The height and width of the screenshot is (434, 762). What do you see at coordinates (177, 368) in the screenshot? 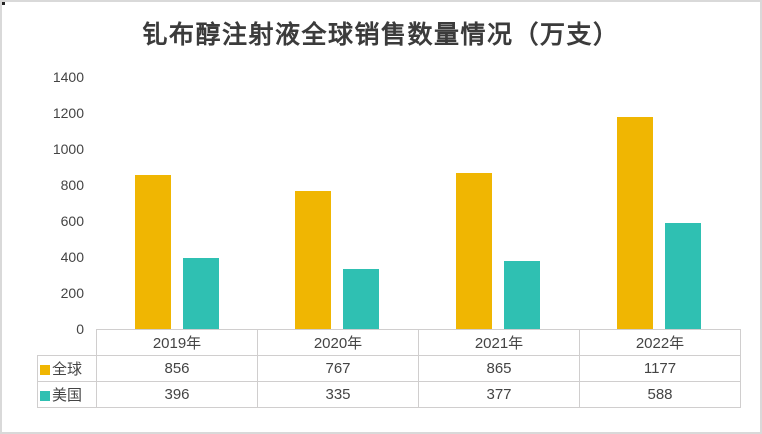
I see `table-value-cell: 856` at bounding box center [177, 368].